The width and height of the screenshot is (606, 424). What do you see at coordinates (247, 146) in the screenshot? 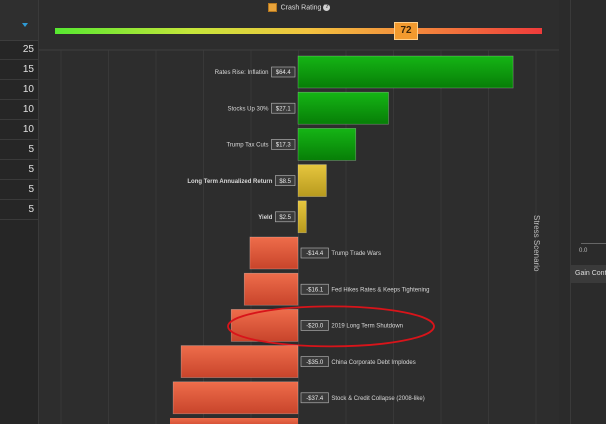
I see `category-label: Trump Tax Cuts` at bounding box center [247, 146].